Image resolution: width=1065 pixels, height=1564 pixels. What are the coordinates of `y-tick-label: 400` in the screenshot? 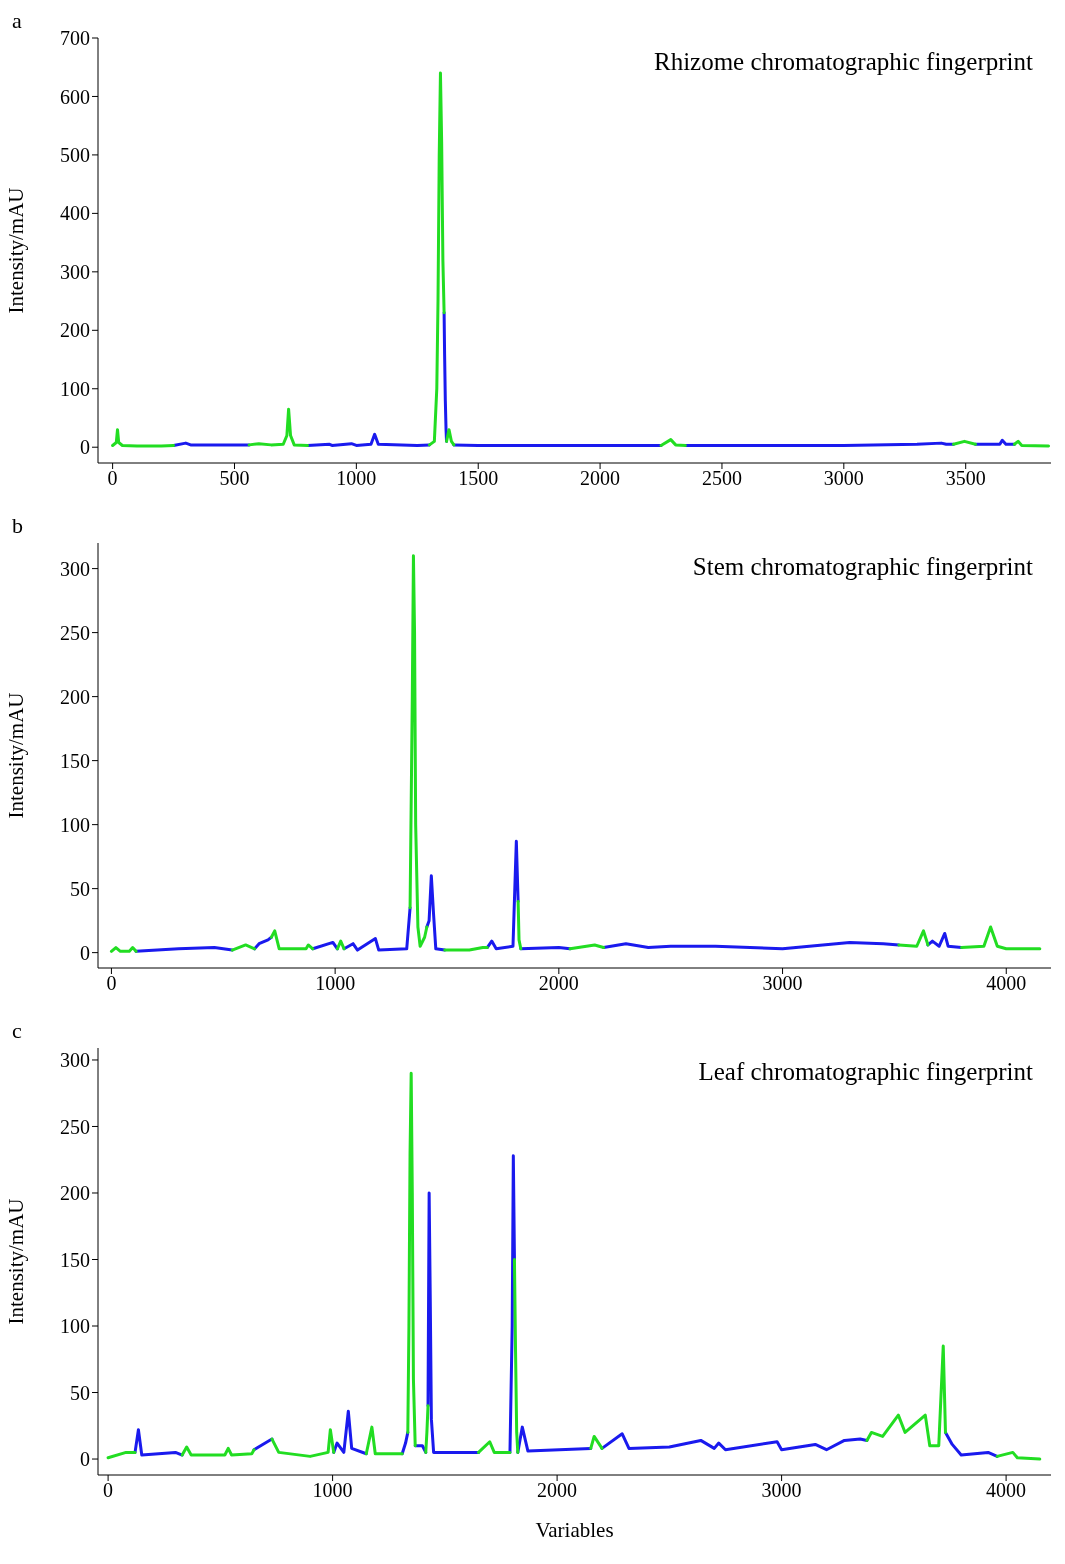 It's located at (75, 213).